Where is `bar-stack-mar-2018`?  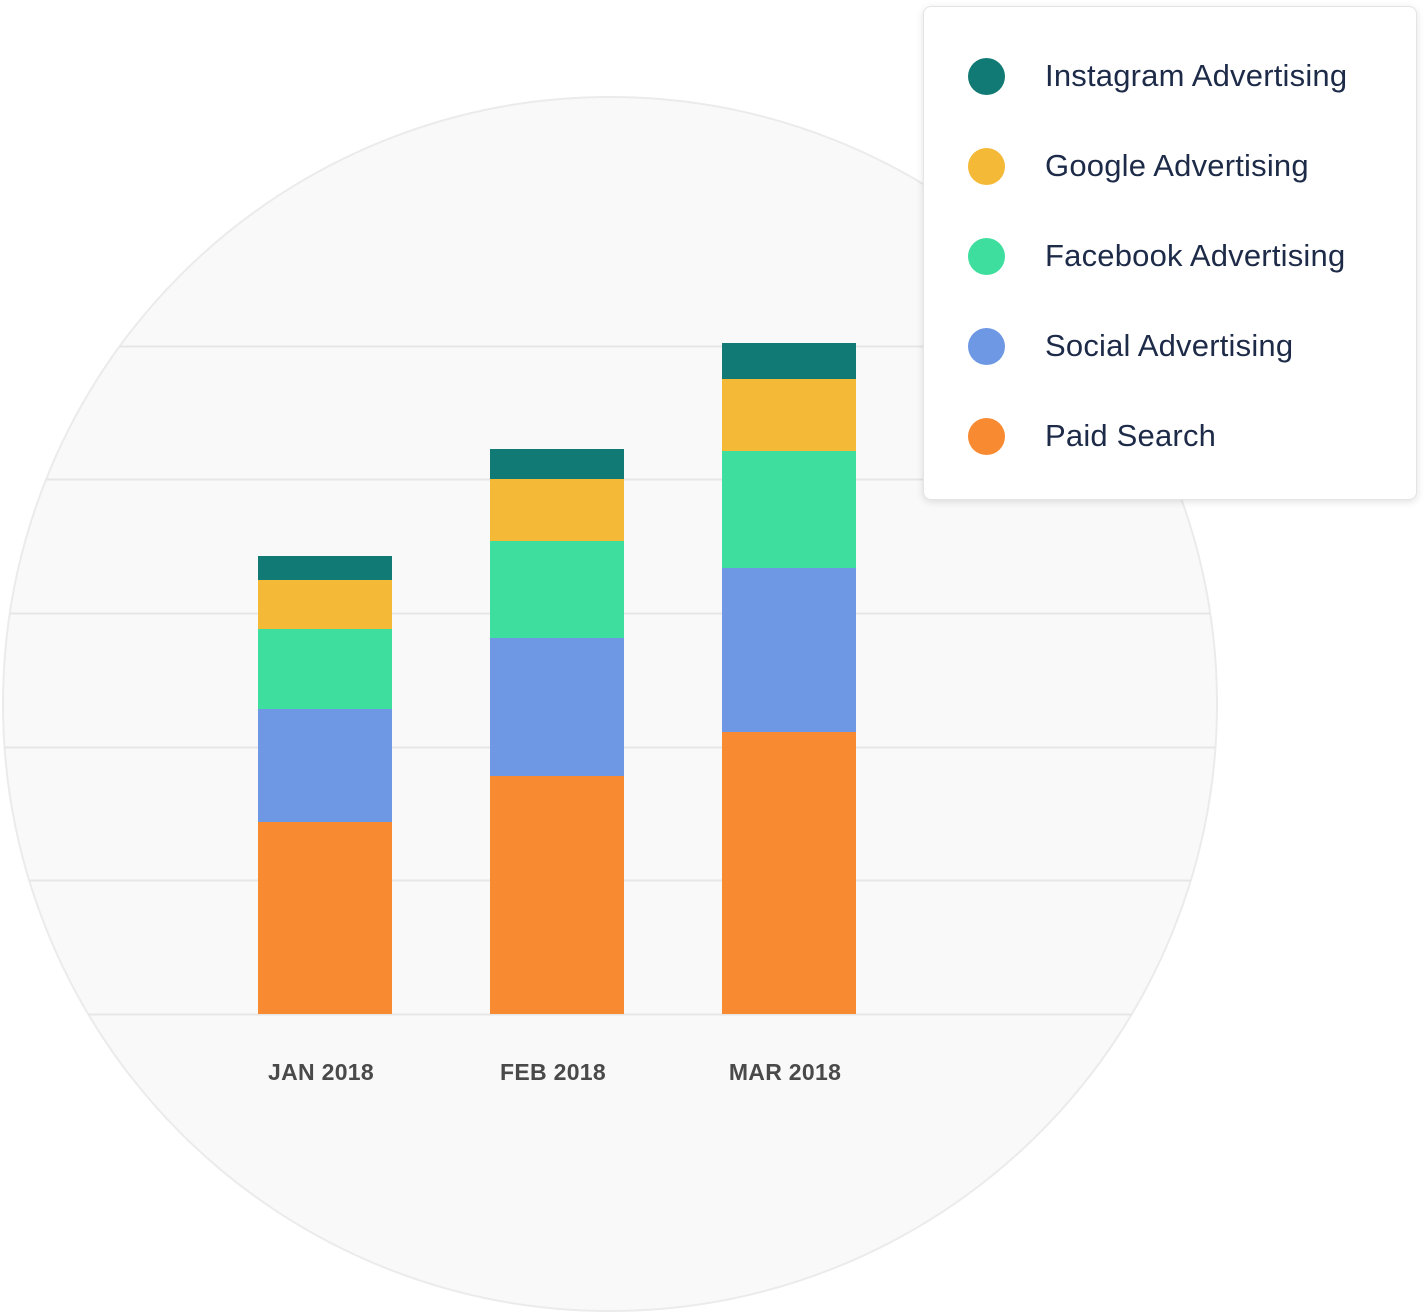
bar-stack-mar-2018 is located at coordinates (789, 678).